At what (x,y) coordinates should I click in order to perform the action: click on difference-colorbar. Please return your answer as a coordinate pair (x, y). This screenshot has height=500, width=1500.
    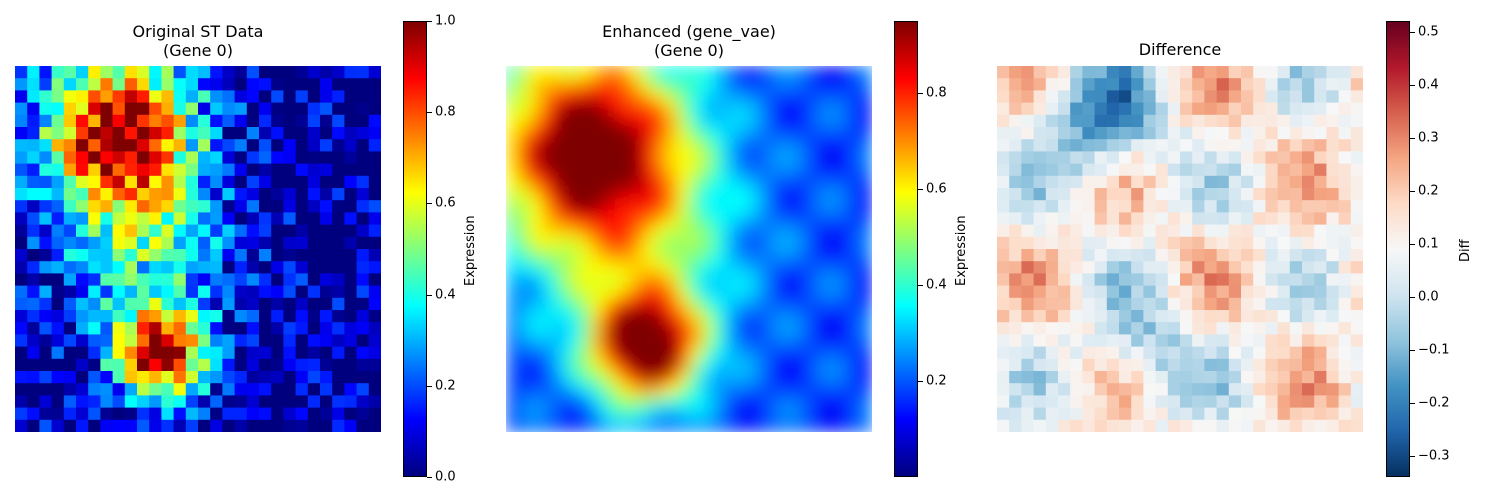
    Looking at the image, I should click on (1412, 244).